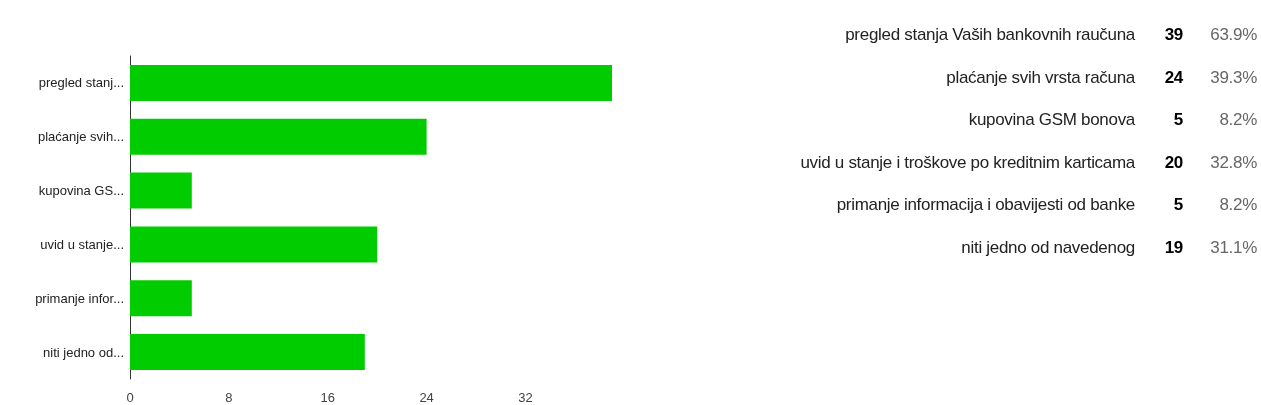 The image size is (1261, 405). I want to click on category-label: kupovina GSM bonova, so click(1051, 120).